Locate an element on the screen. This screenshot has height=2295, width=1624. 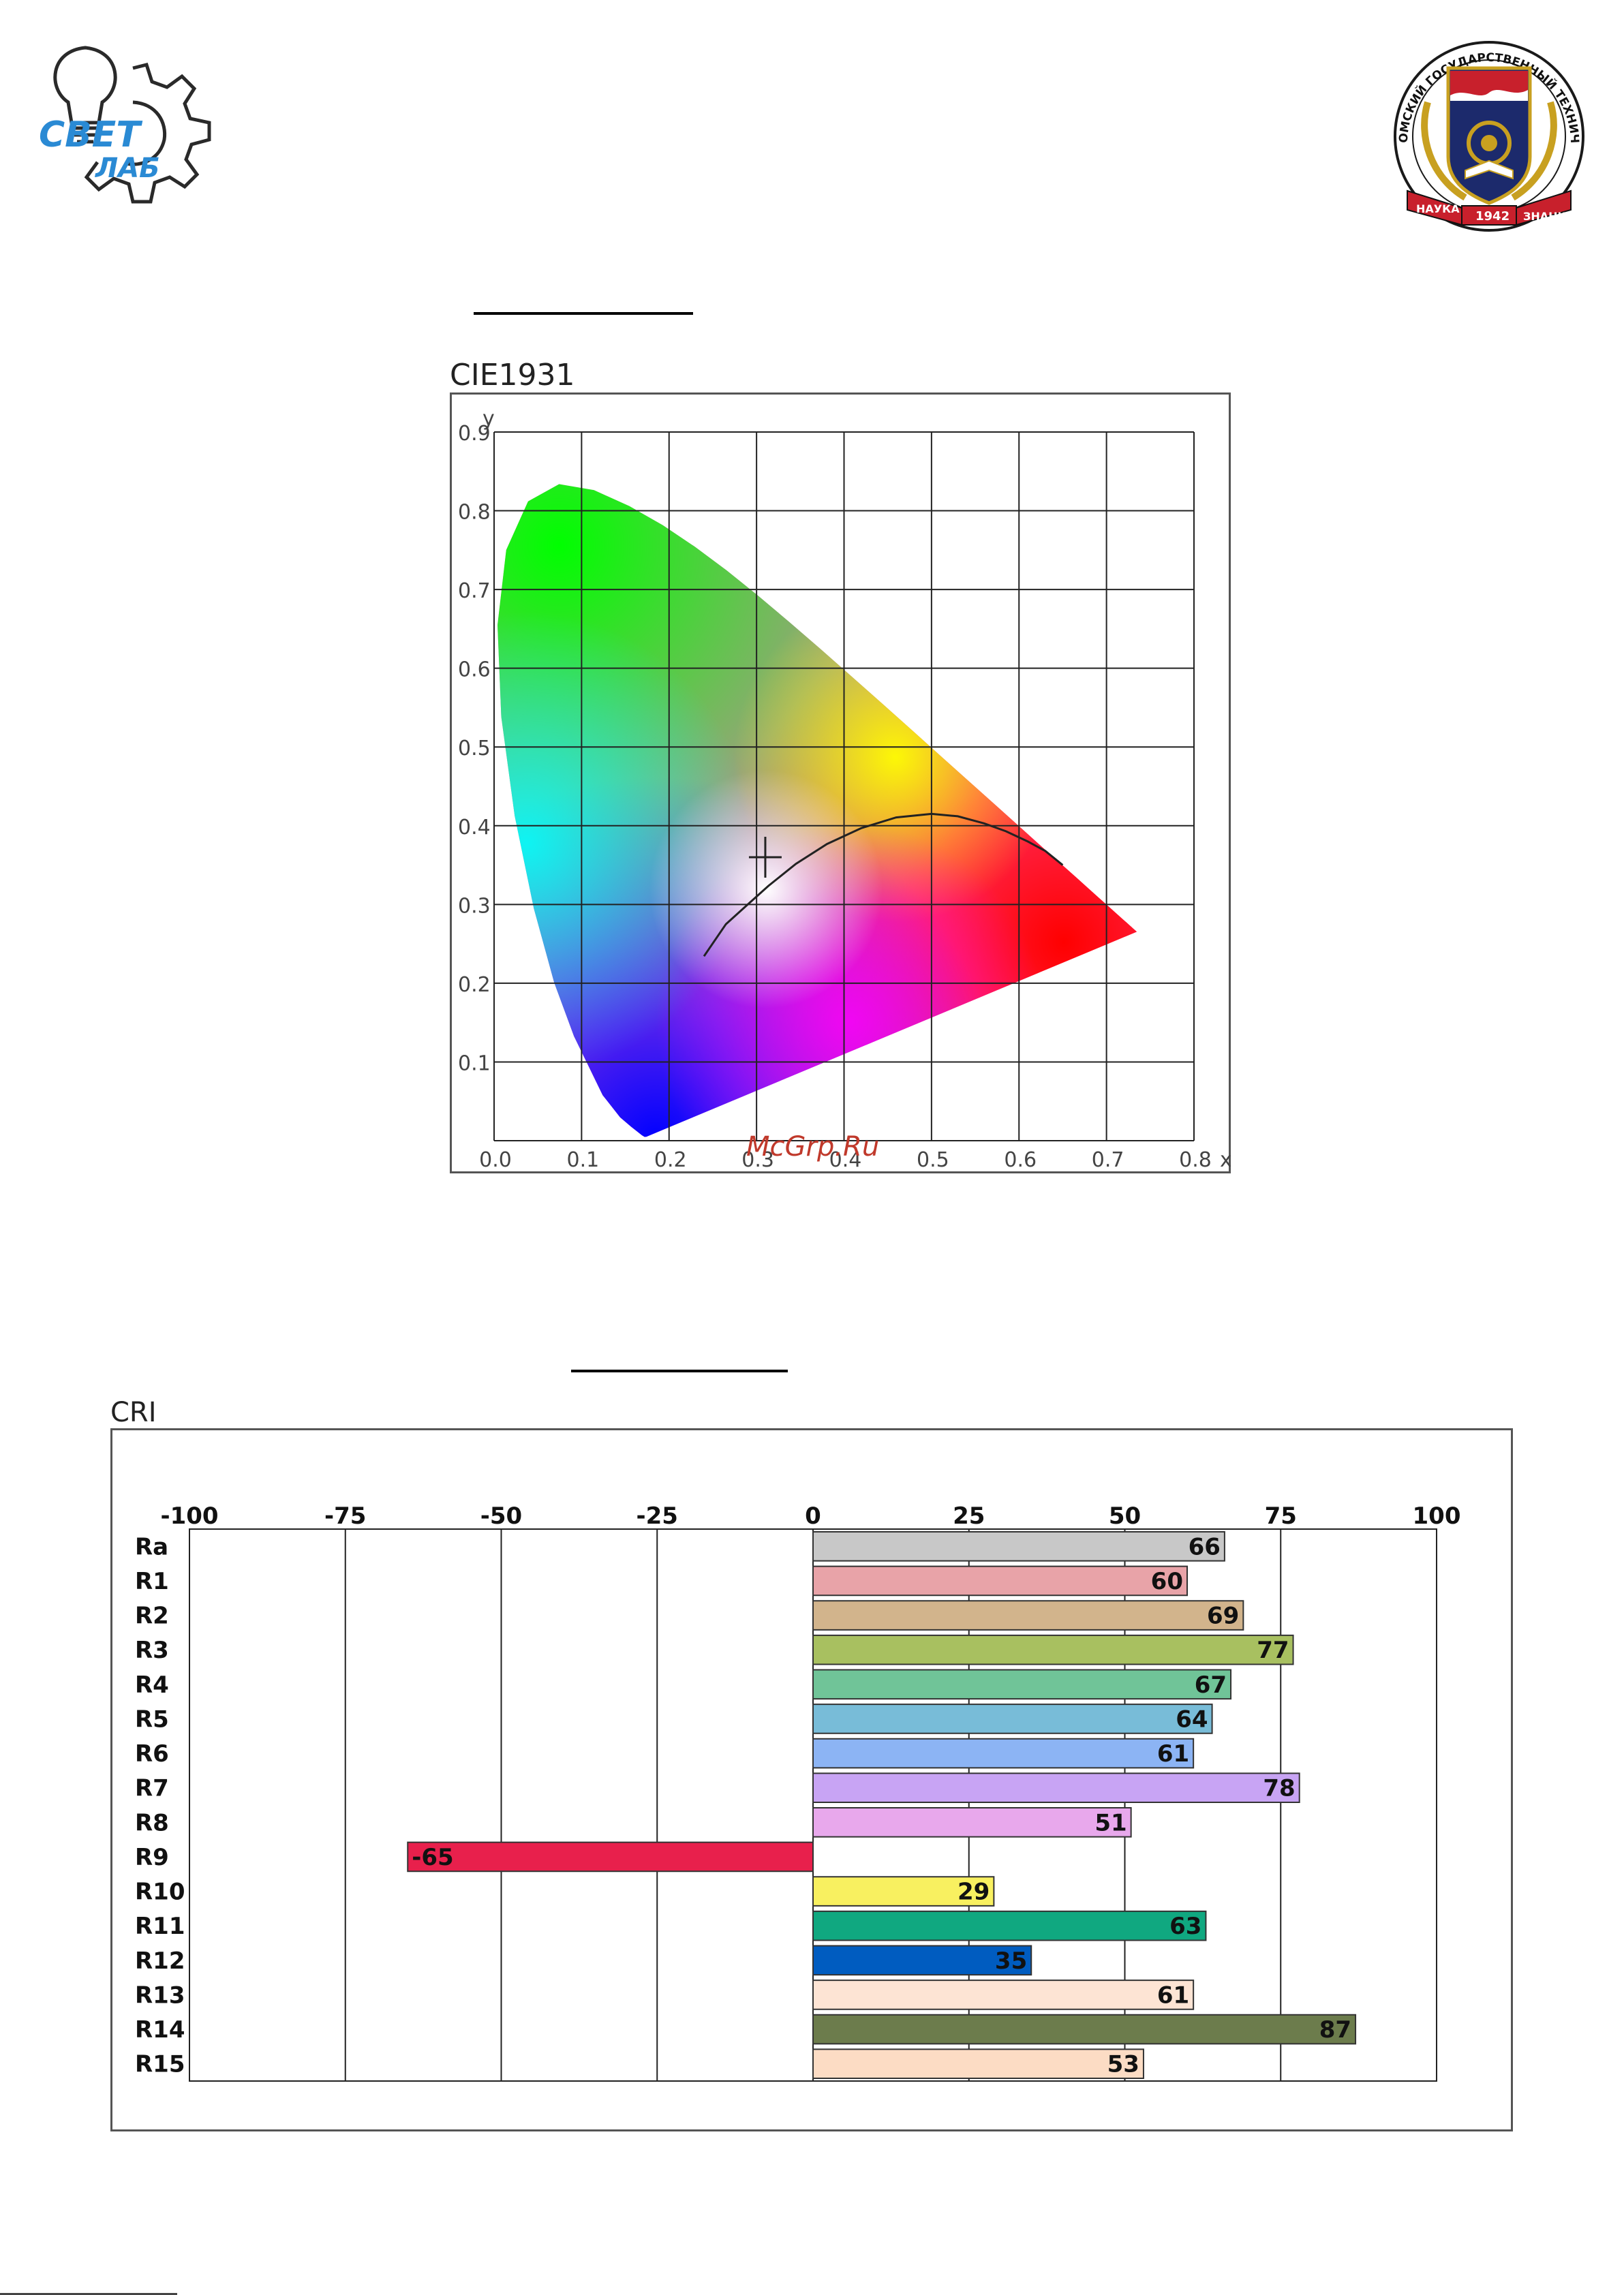
shield-icon is located at coordinates (1489, 135).